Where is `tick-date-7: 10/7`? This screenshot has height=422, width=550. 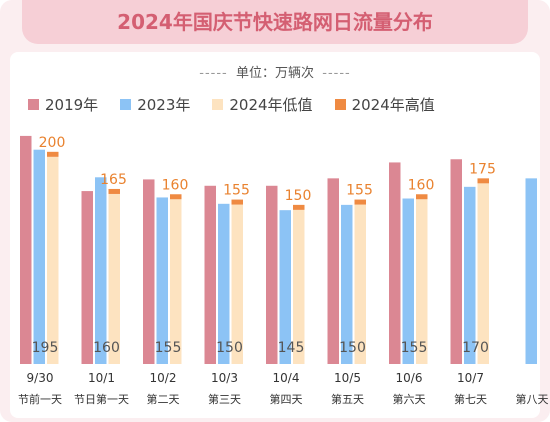 tick-date-7: 10/7 is located at coordinates (470, 378).